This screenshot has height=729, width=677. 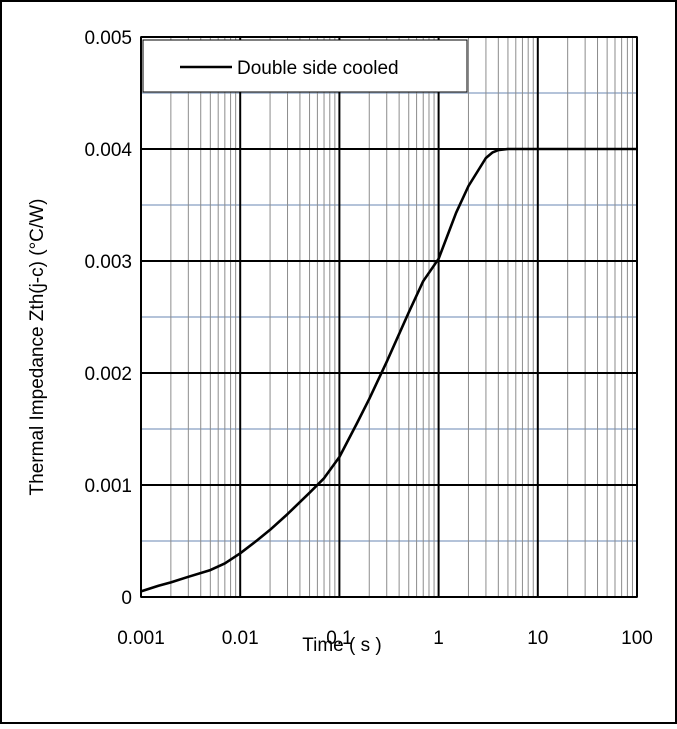 What do you see at coordinates (318, 68) in the screenshot?
I see `legend-label: Double side cooled` at bounding box center [318, 68].